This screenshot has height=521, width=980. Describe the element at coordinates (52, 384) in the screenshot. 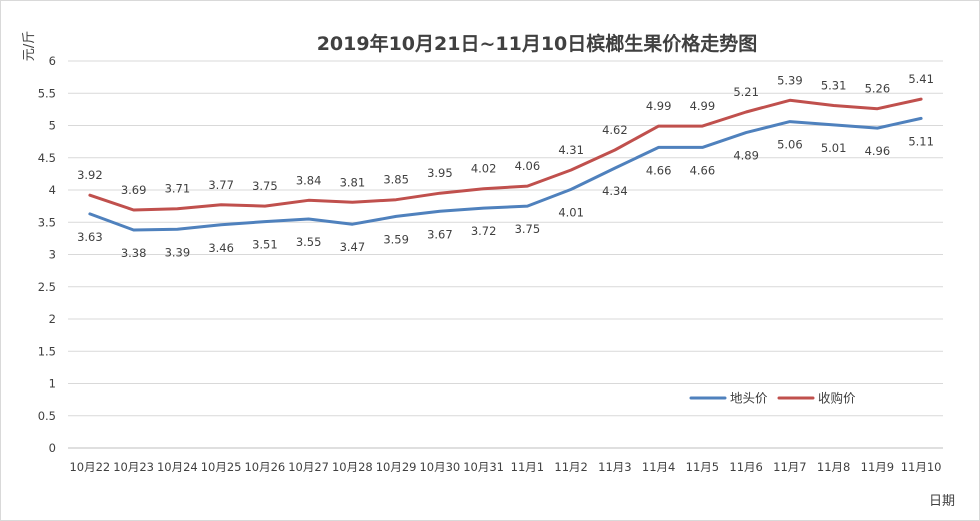

I see `y-tick-label: 1` at that location.